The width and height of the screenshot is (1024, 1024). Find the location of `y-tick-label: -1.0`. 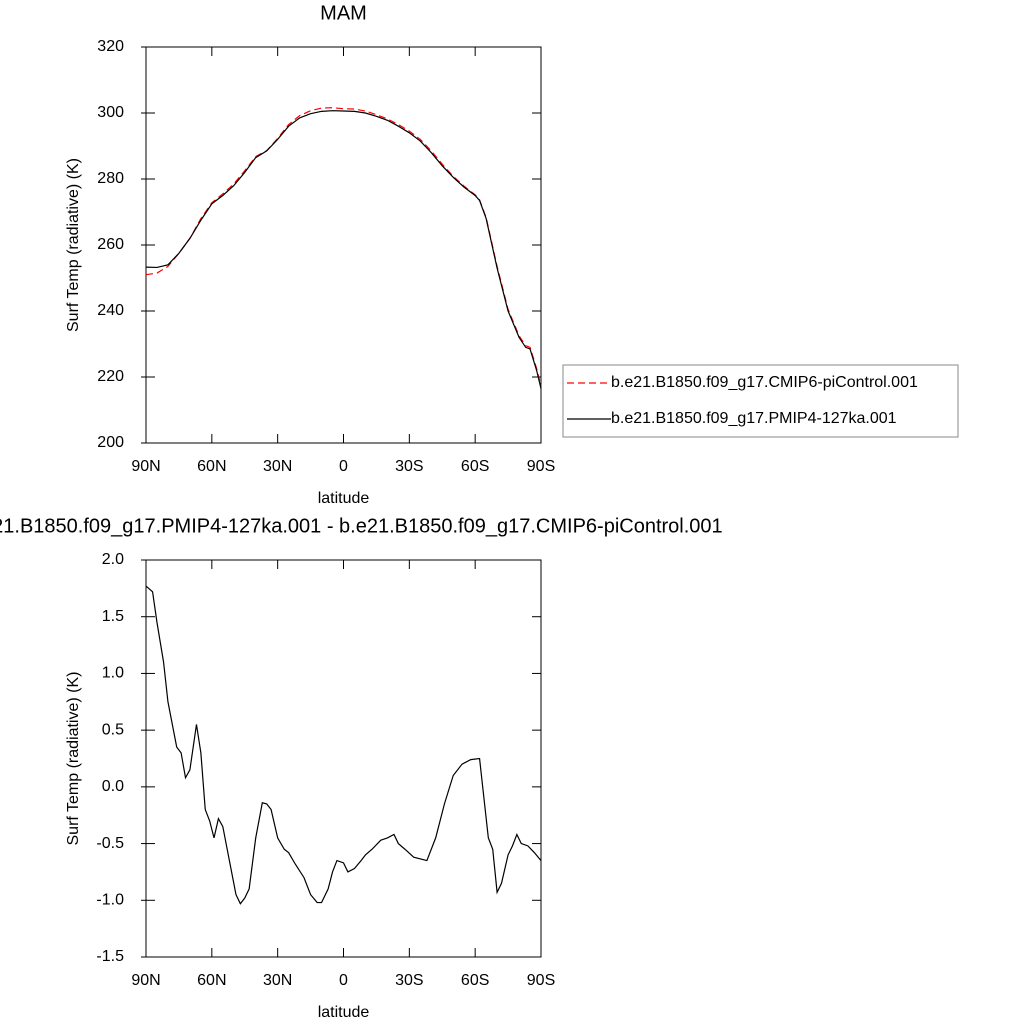

y-tick-label: -1.0 is located at coordinates (110, 900).